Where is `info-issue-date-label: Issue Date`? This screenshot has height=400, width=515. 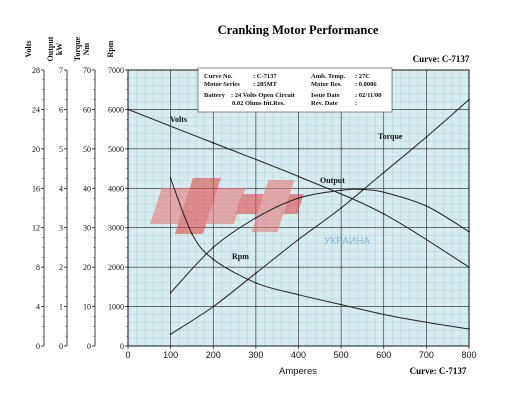
info-issue-date-label: Issue Date is located at coordinates (325, 95).